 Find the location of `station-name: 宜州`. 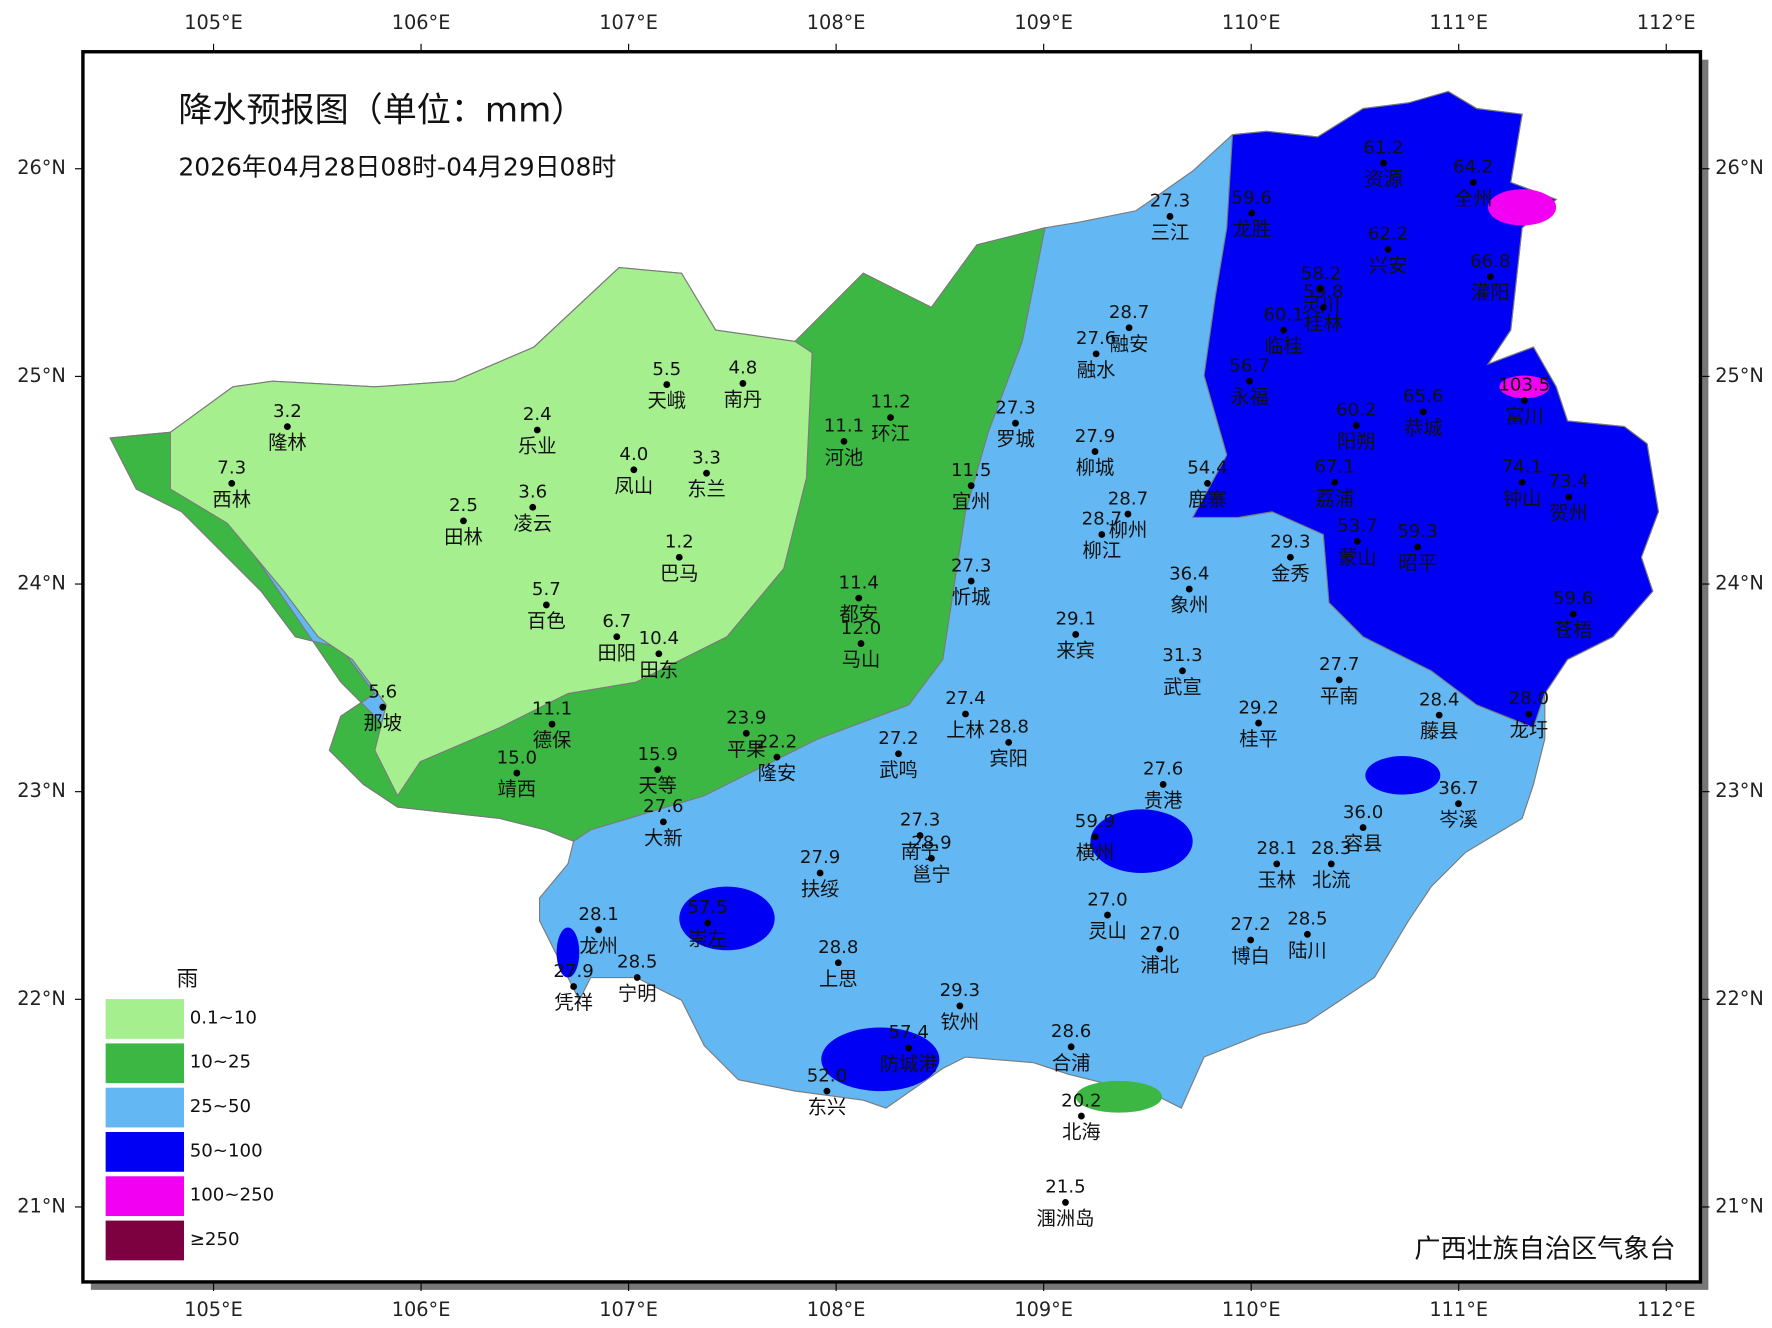

station-name: 宜州 is located at coordinates (971, 501).